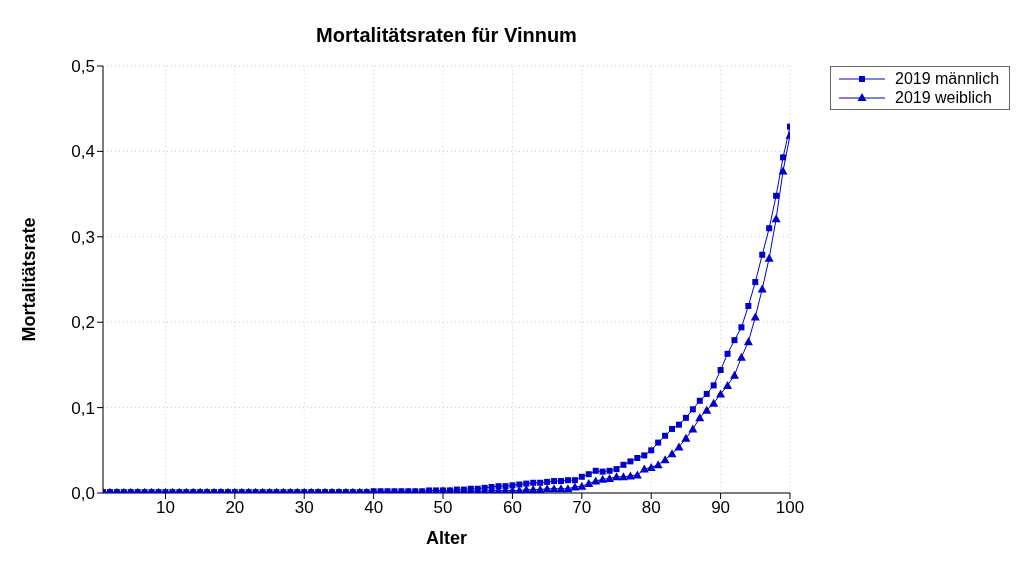  Describe the element at coordinates (446, 35) in the screenshot. I see `chart-title: Mortalitätsraten für Vinnum` at that location.